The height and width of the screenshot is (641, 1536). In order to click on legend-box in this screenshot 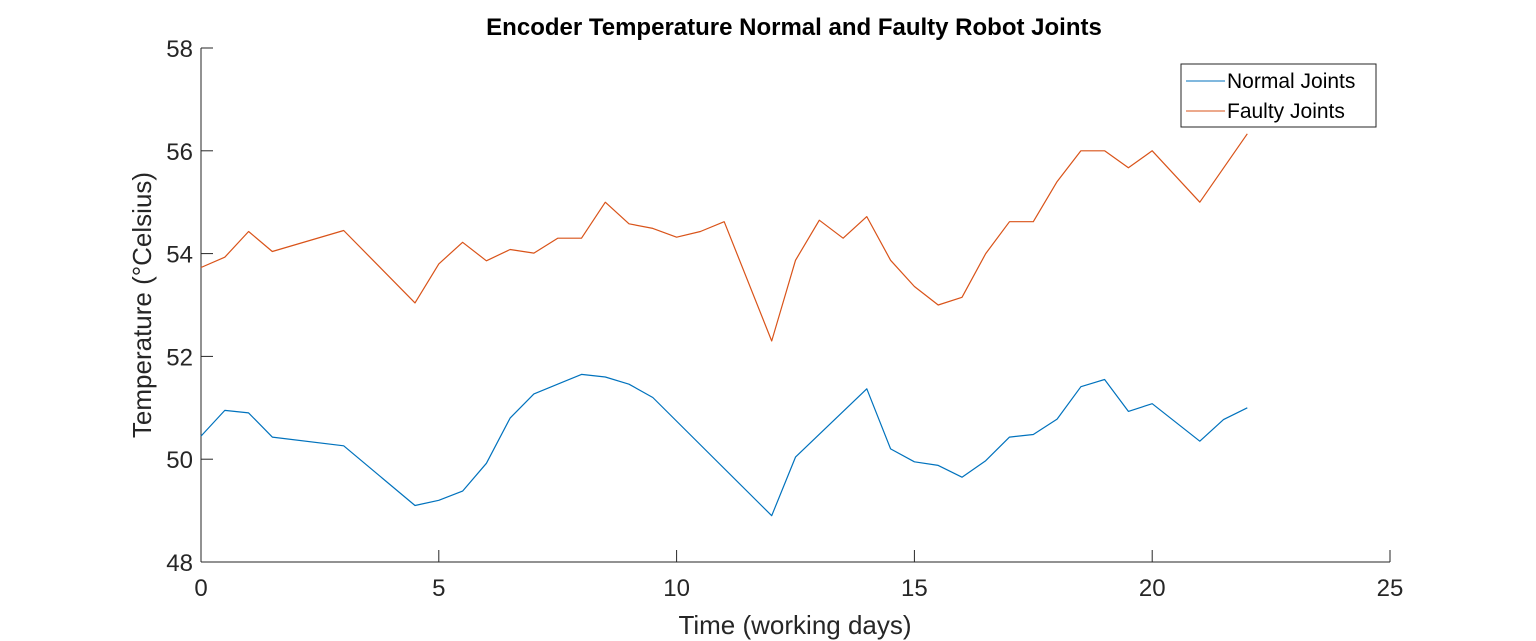, I will do `click(1278, 95)`.